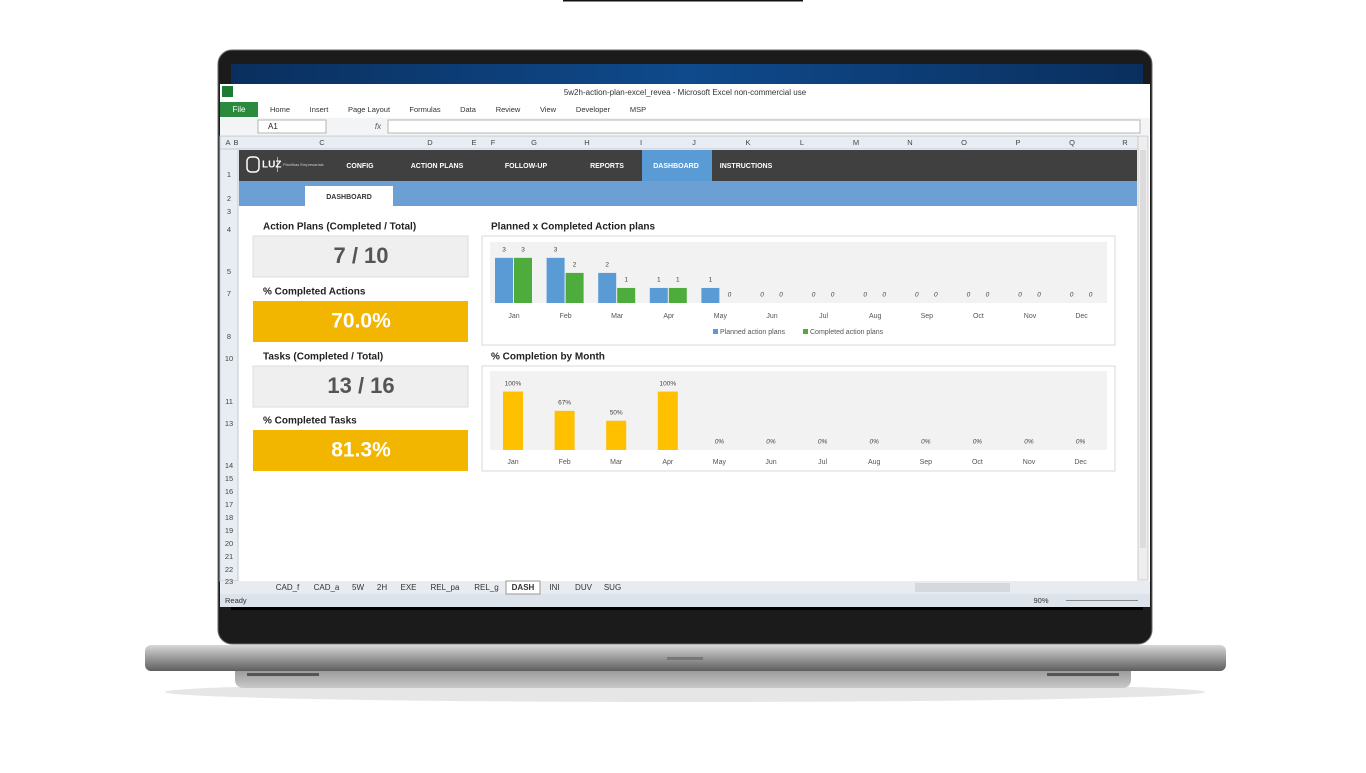 This screenshot has width=1366, height=773. What do you see at coordinates (687, 74) in the screenshot?
I see `desktop` at bounding box center [687, 74].